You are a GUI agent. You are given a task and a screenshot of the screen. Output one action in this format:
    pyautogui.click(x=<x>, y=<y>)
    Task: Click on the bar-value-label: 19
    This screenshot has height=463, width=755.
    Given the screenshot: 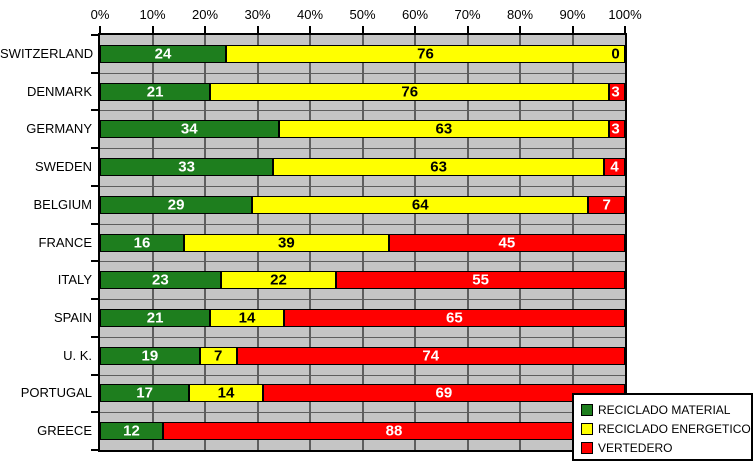 What is the action you would take?
    pyautogui.click(x=150, y=356)
    